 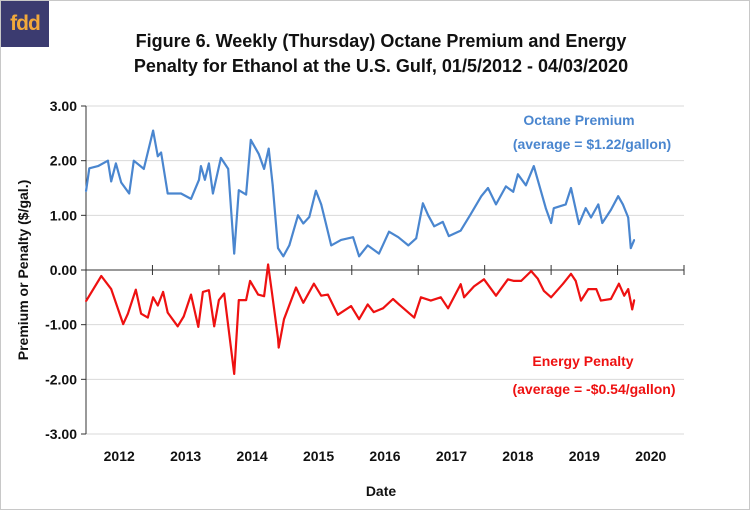 I want to click on x-tick-label: 2020, so click(x=650, y=456).